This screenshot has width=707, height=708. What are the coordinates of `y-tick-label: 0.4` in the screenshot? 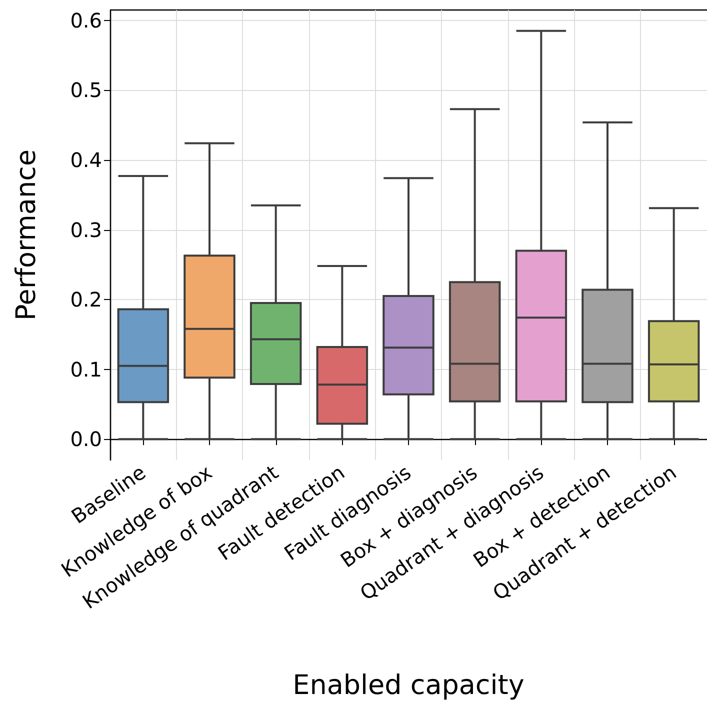 It's located at (86, 160).